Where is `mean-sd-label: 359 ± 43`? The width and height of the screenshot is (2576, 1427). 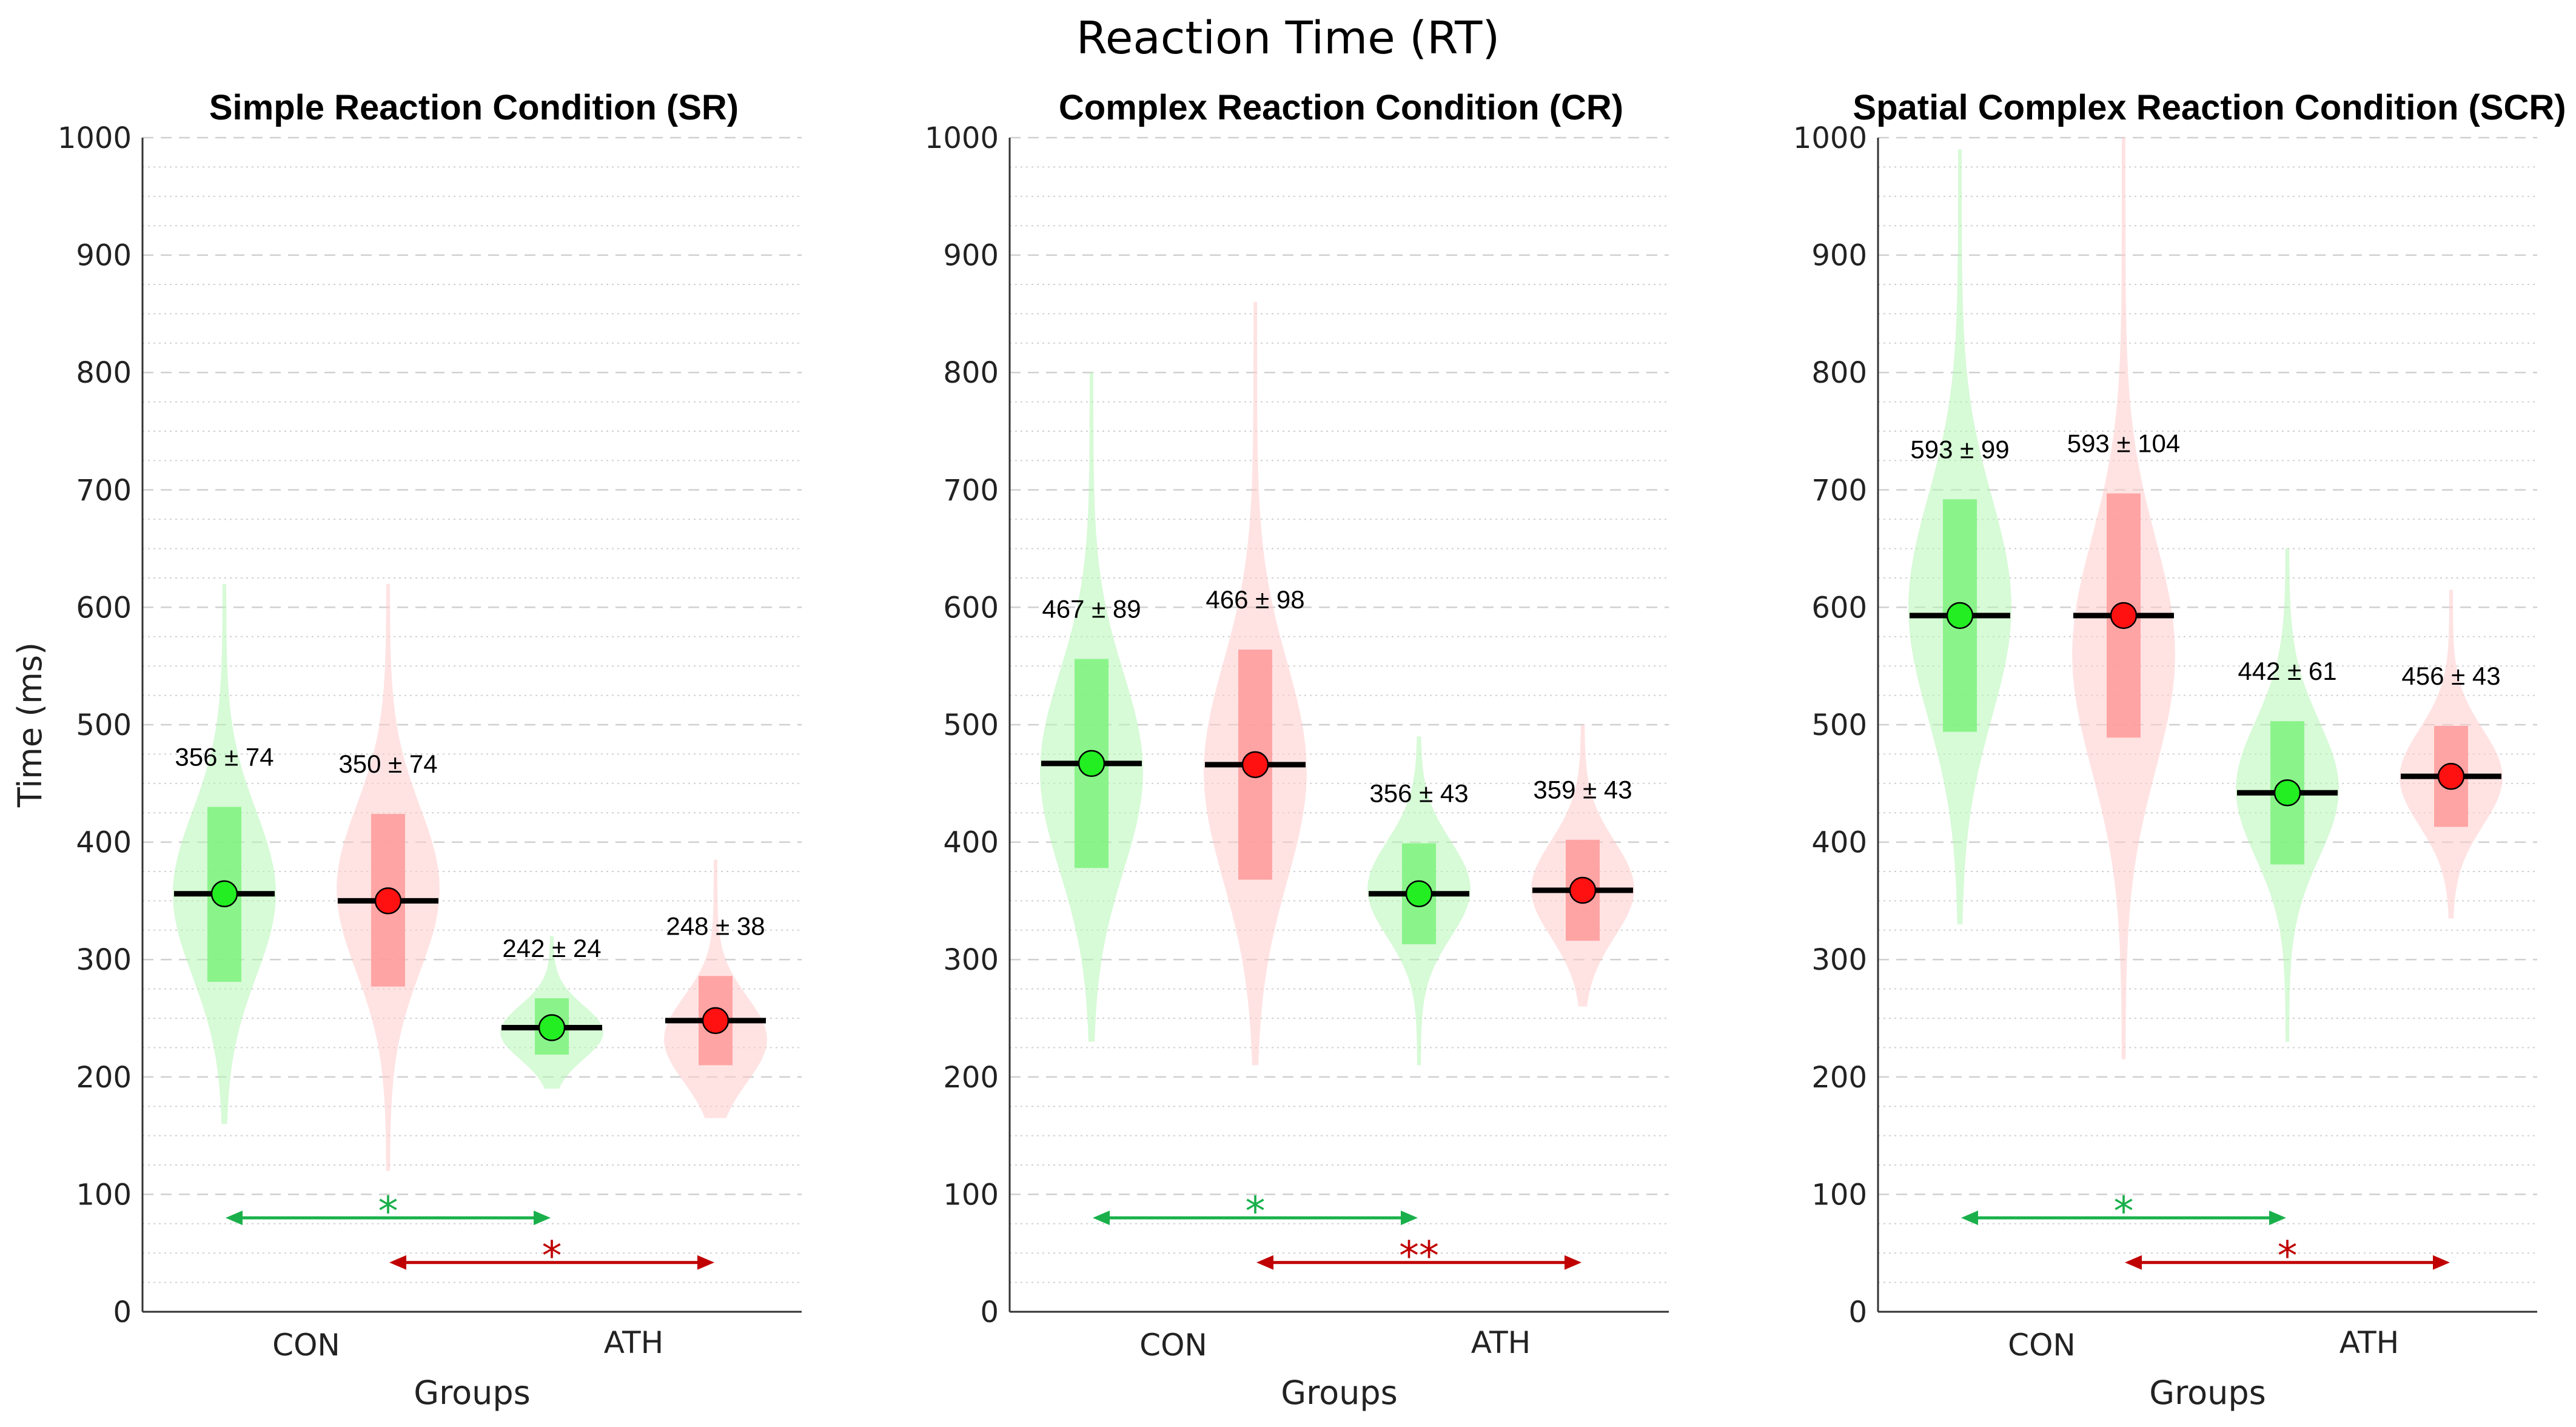 mean-sd-label: 359 ± 43 is located at coordinates (1583, 790).